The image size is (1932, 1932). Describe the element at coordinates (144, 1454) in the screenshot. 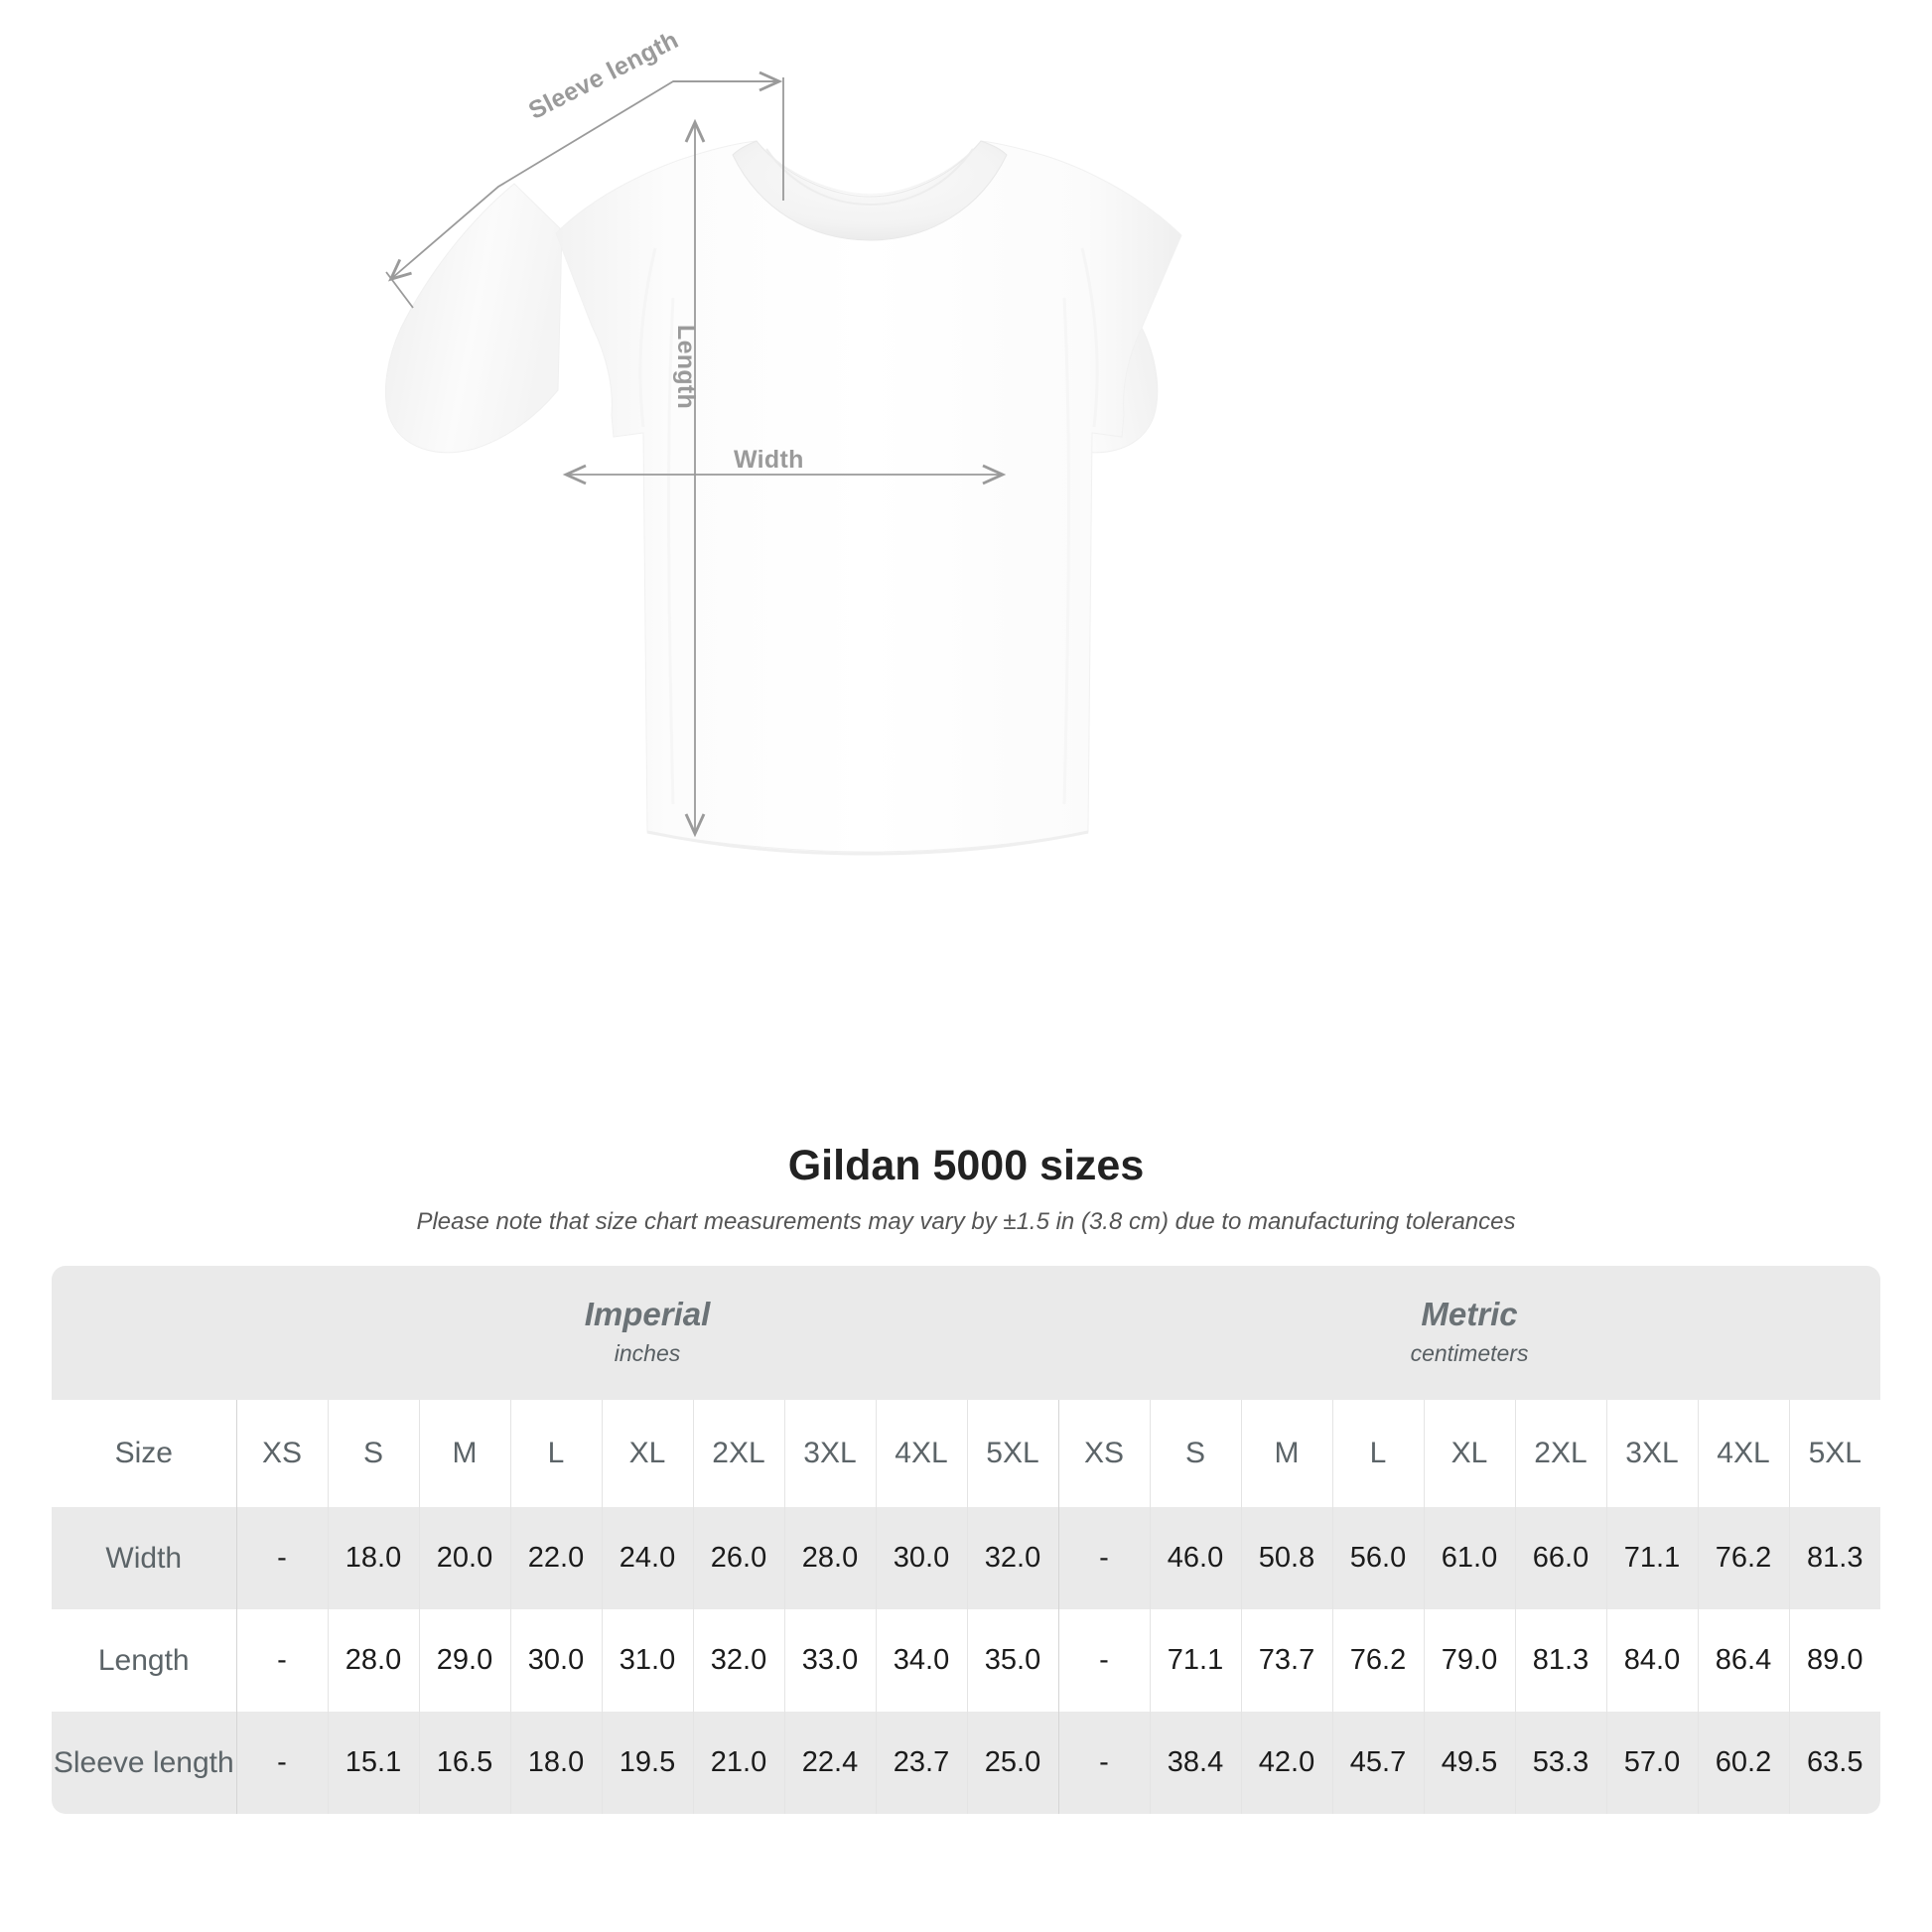

I see `size-column-header: Size` at that location.